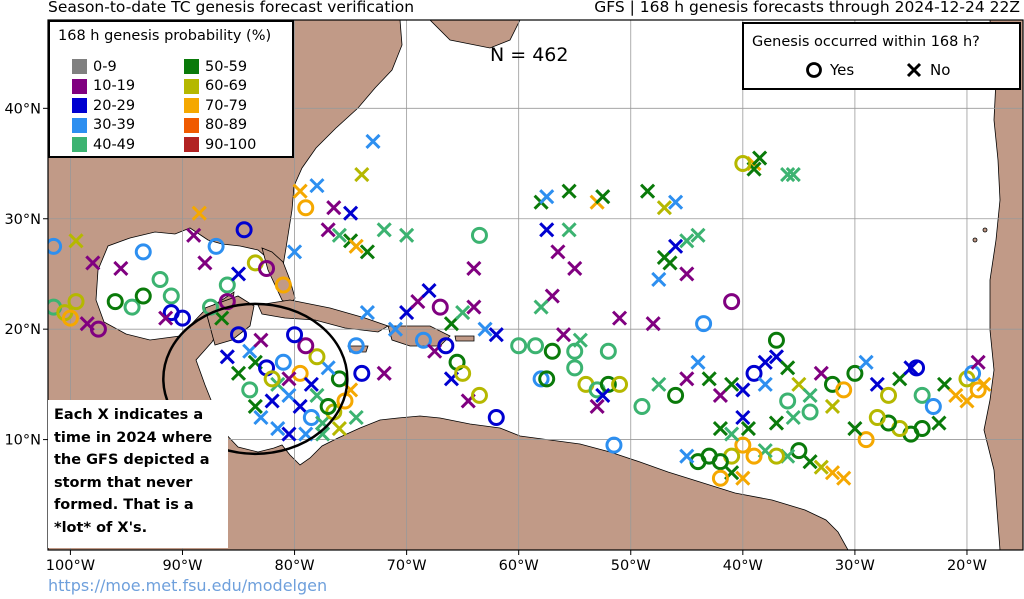 Image resolution: width=1024 pixels, height=599 pixels. I want to click on legend-bin-label: 20-29, so click(114, 105).